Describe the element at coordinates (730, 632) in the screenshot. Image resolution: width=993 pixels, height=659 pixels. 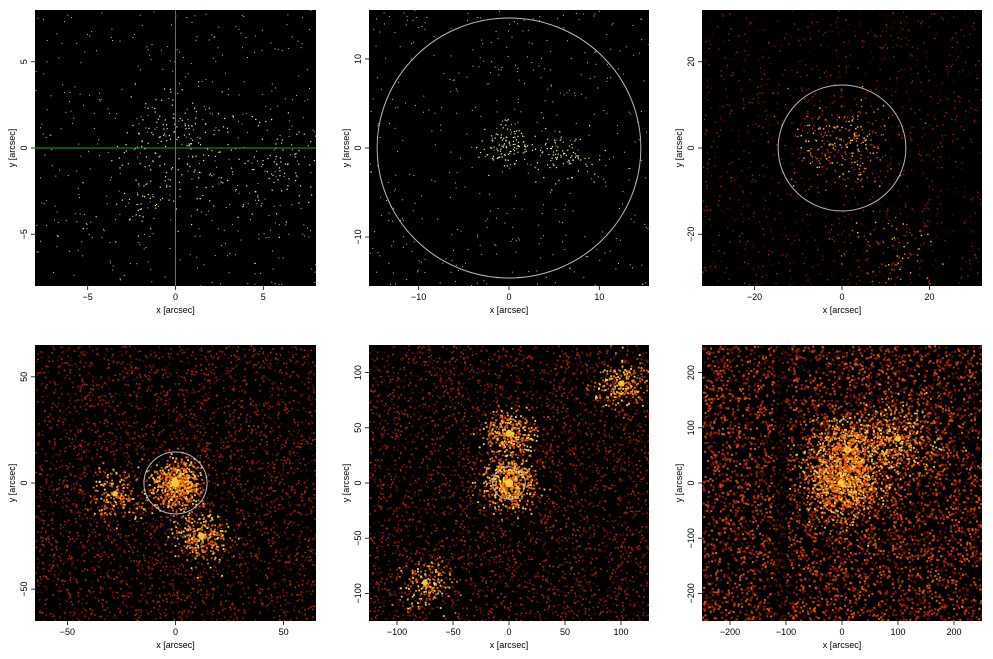
I see `x-tick-label: −200` at that location.